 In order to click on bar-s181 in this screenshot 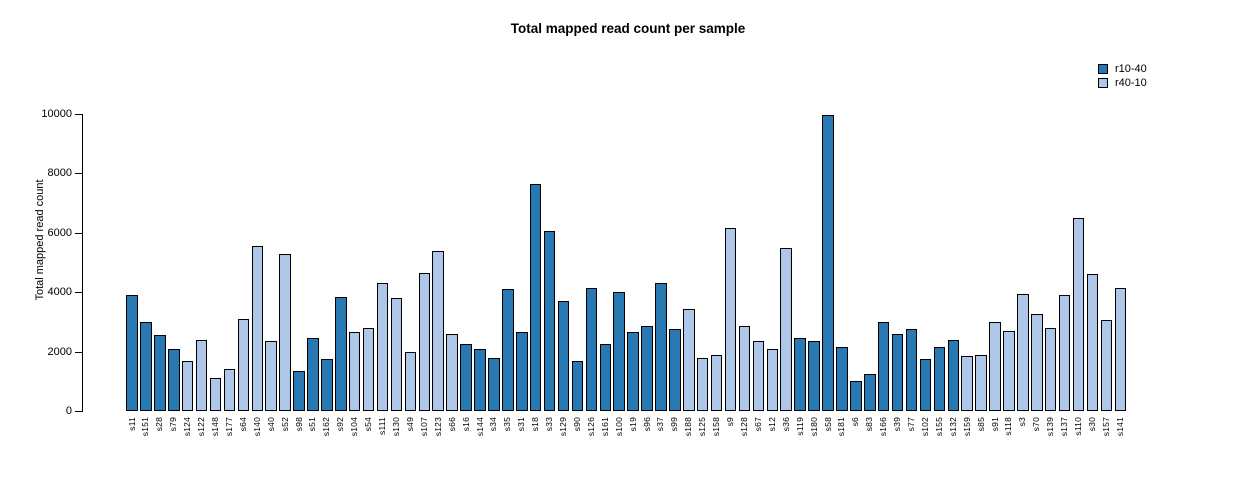, I will do `click(842, 379)`.